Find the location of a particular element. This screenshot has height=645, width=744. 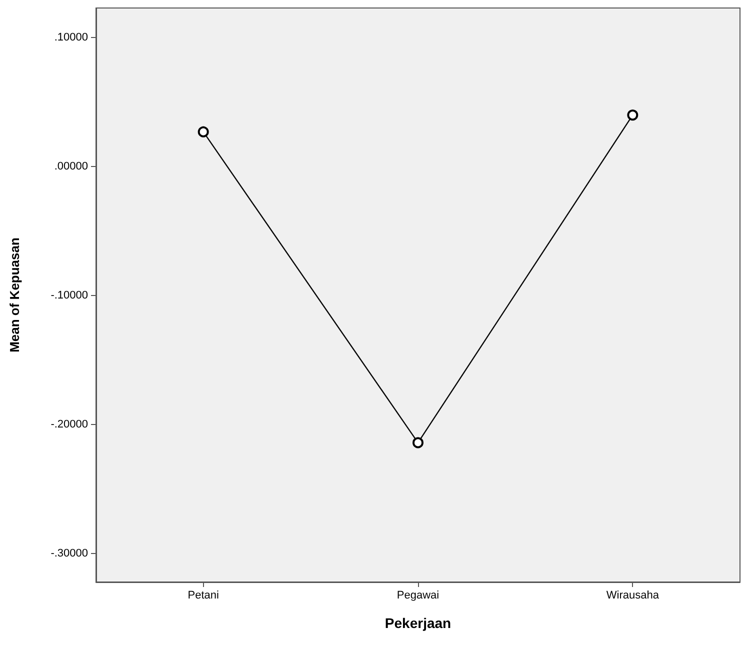

y-tick-label: -.20000 is located at coordinates (69, 424).